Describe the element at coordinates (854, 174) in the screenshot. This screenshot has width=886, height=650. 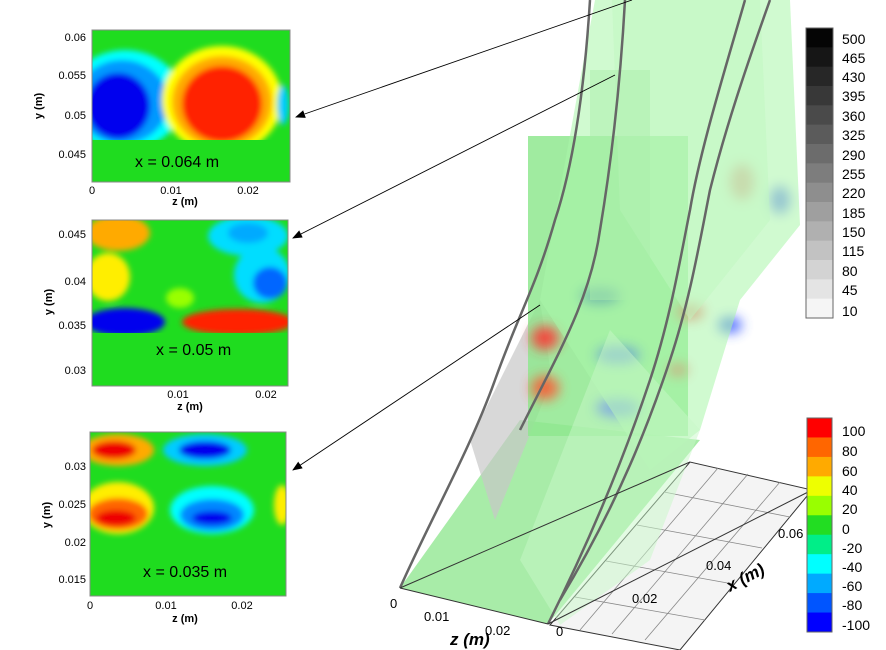
I see `grayscale-label: 255` at that location.